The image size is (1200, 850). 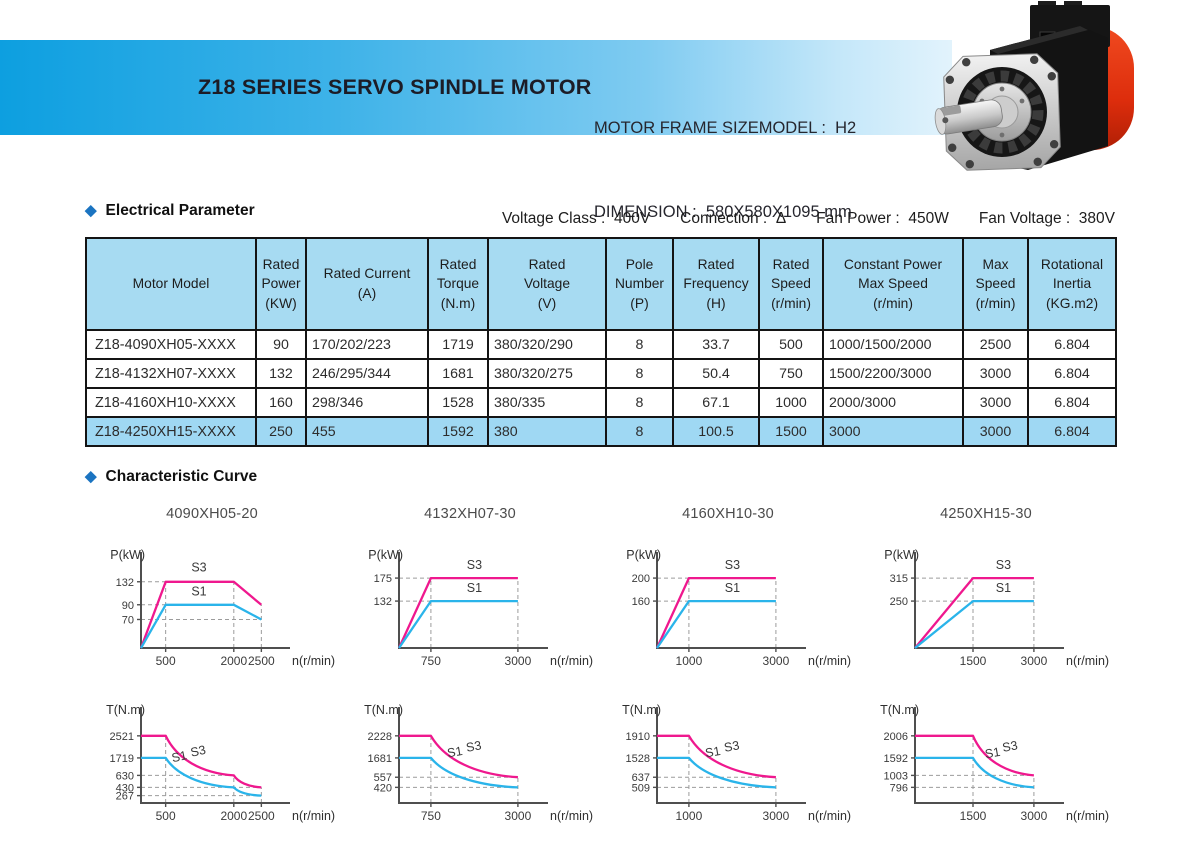 I want to click on table-cell: 750, so click(x=791, y=373).